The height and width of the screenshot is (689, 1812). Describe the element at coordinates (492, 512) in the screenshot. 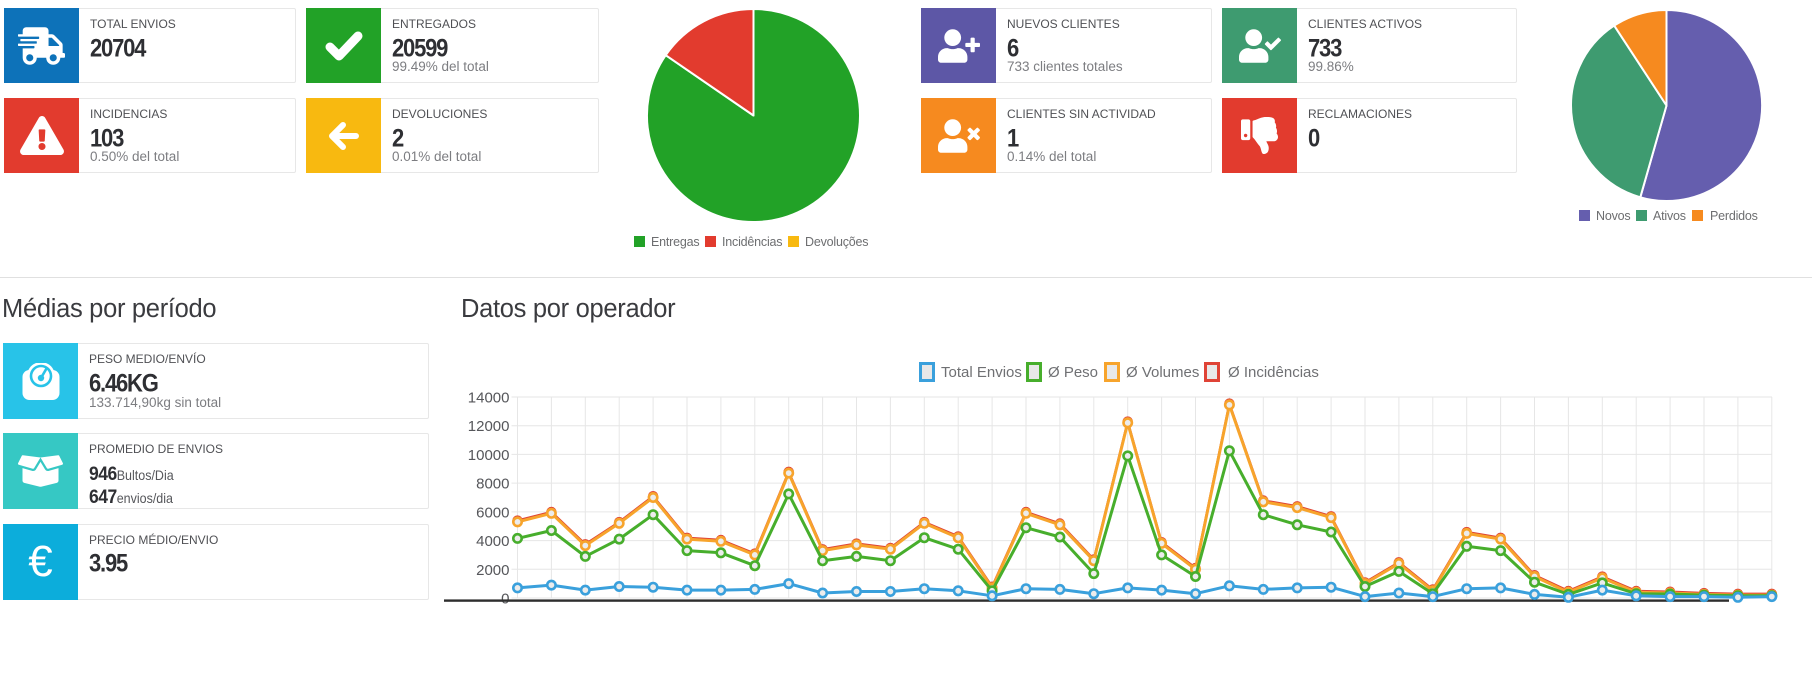

I see `svg-text: 6000` at that location.